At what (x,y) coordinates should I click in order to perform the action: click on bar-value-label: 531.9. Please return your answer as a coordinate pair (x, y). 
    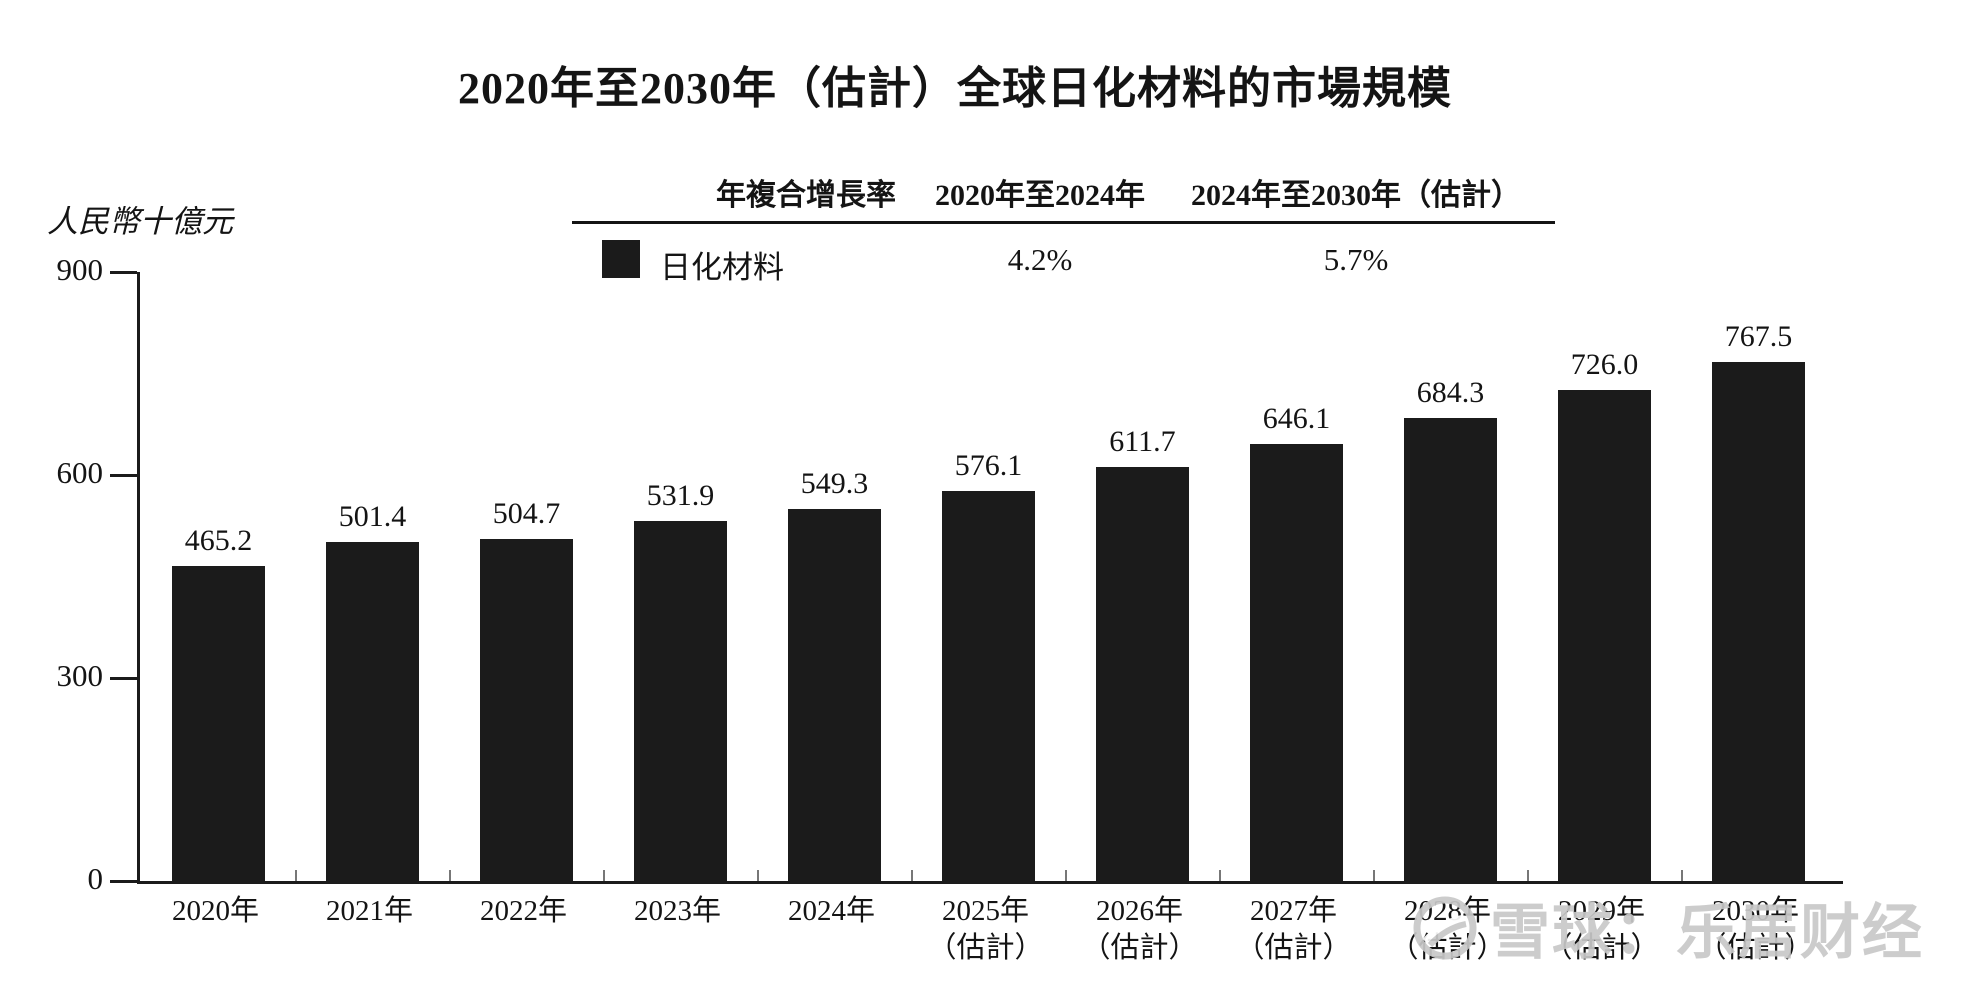
    Looking at the image, I should click on (680, 495).